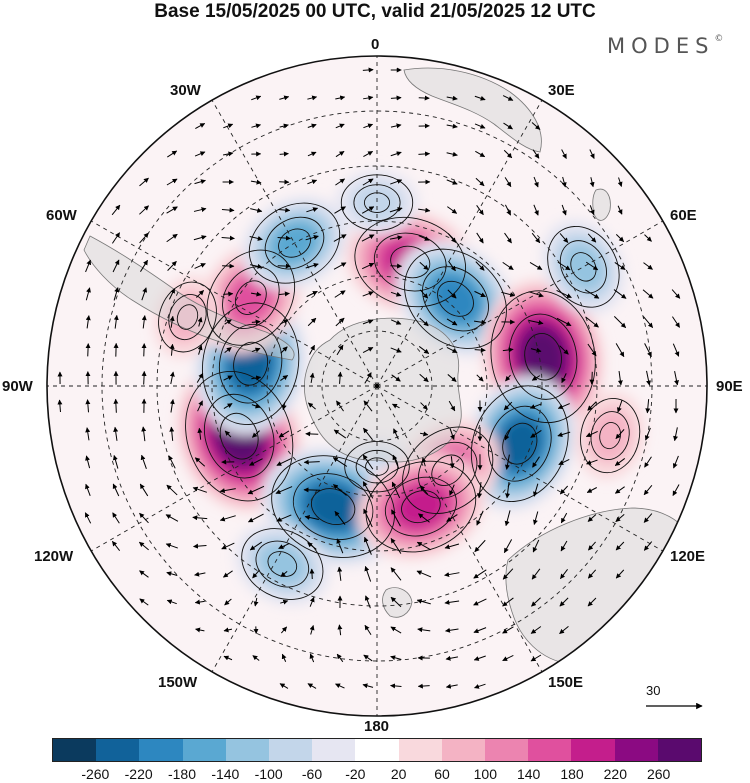 This screenshot has height=783, width=750. I want to click on latitude-circle, so click(377, 386).